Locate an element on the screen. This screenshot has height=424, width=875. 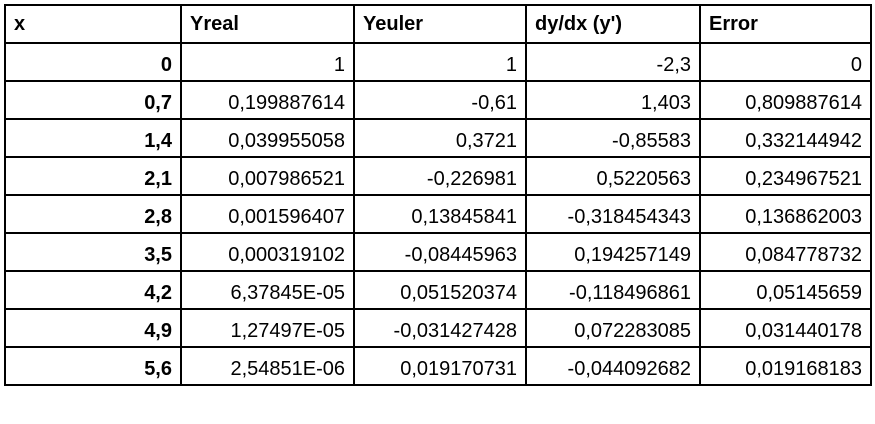
cell-x: 2,8 is located at coordinates (93, 214).